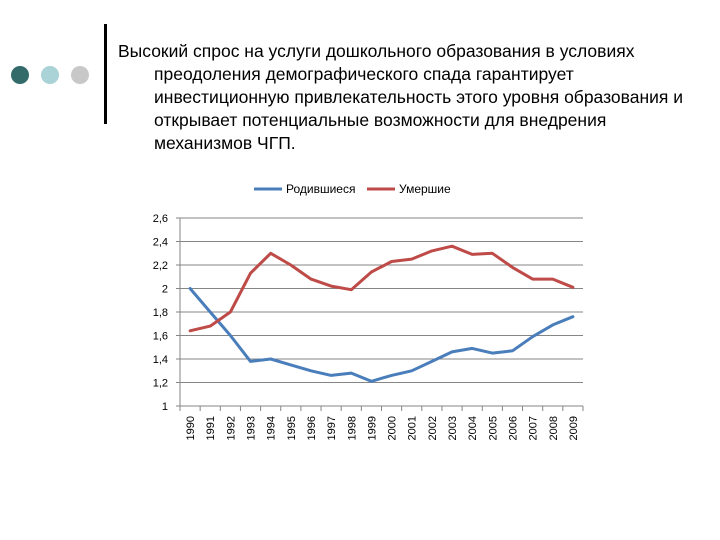 The image size is (720, 540). Describe the element at coordinates (165, 290) in the screenshot. I see `y-tick-label: 2` at that location.